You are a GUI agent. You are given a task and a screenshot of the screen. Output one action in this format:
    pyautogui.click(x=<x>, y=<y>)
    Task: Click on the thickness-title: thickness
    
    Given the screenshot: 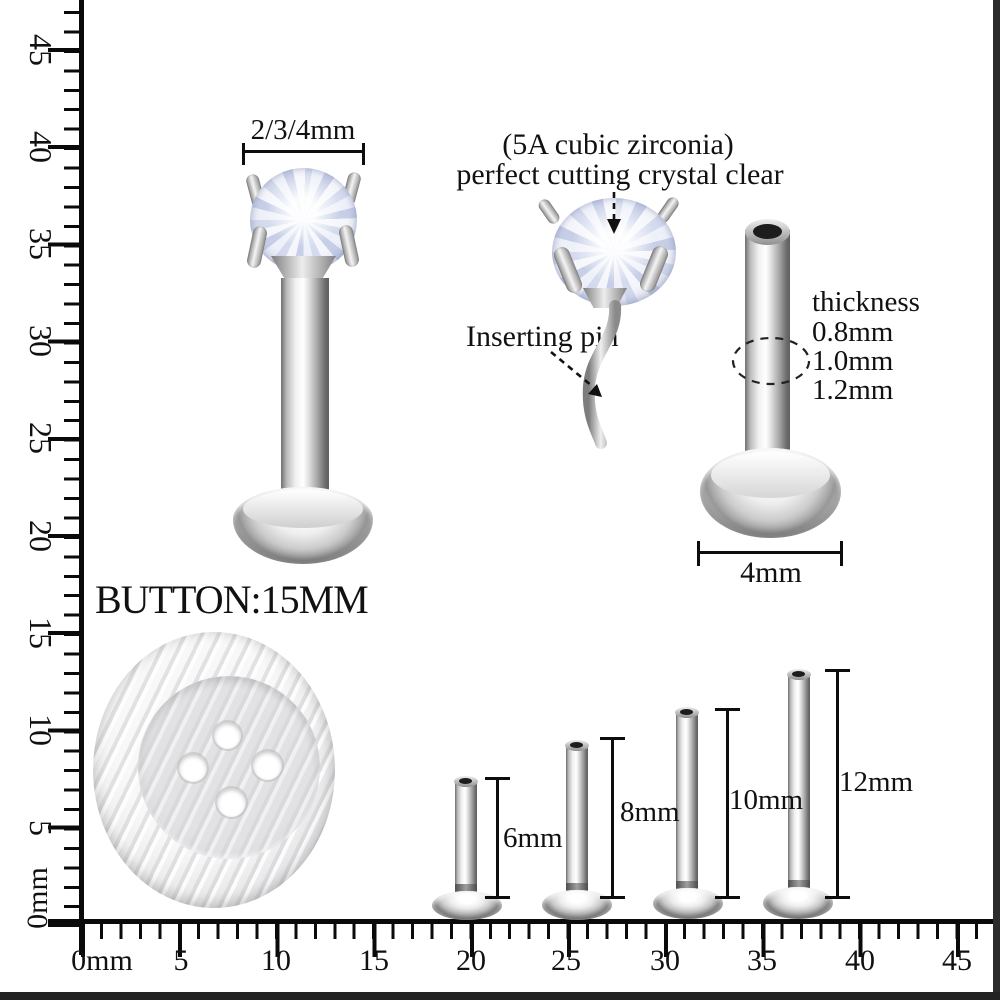 What is the action you would take?
    pyautogui.click(x=866, y=302)
    